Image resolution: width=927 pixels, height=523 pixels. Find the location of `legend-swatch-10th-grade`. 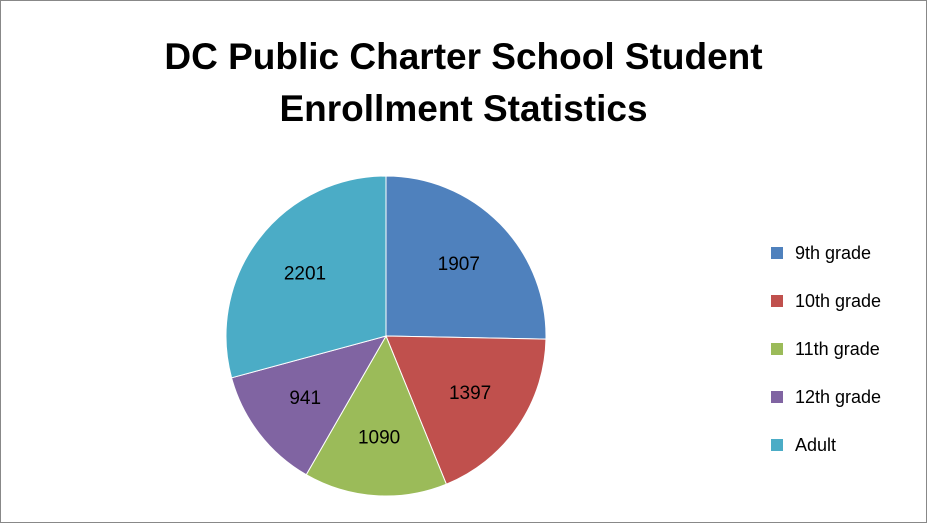

legend-swatch-10th-grade is located at coordinates (777, 301).